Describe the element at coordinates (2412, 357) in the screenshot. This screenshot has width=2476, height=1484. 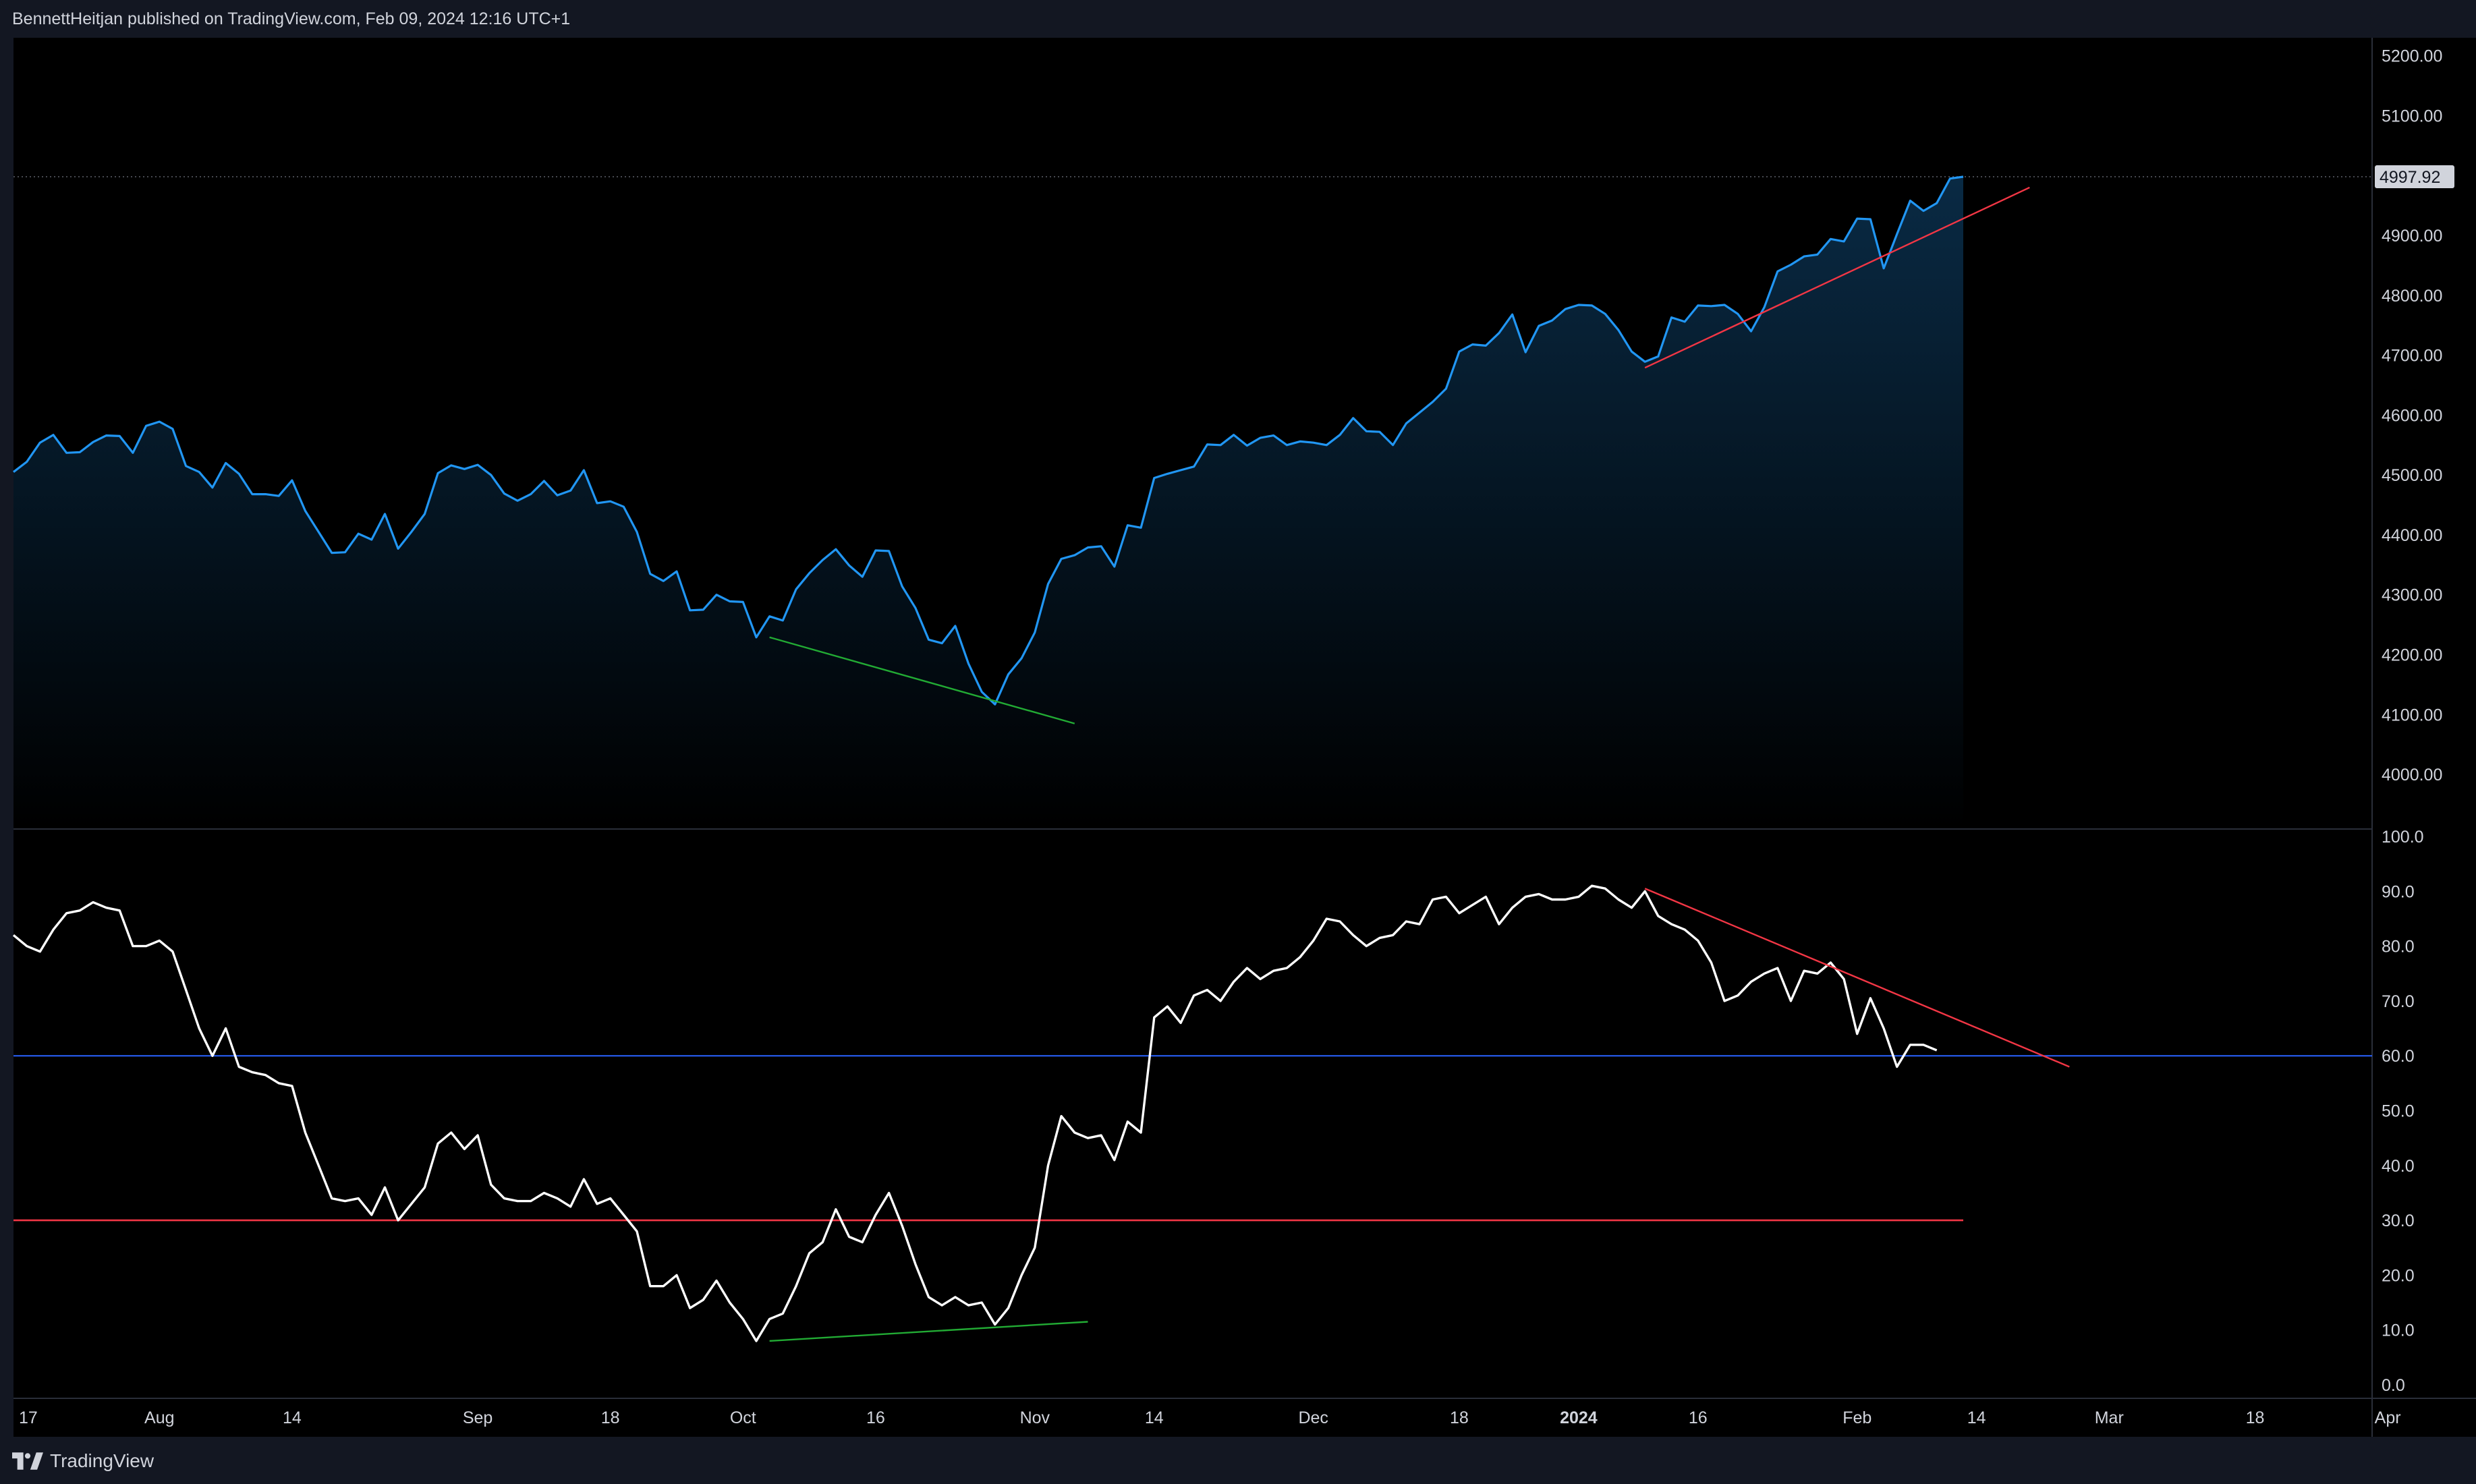
I see `price-axis-tick: 4700.00` at that location.